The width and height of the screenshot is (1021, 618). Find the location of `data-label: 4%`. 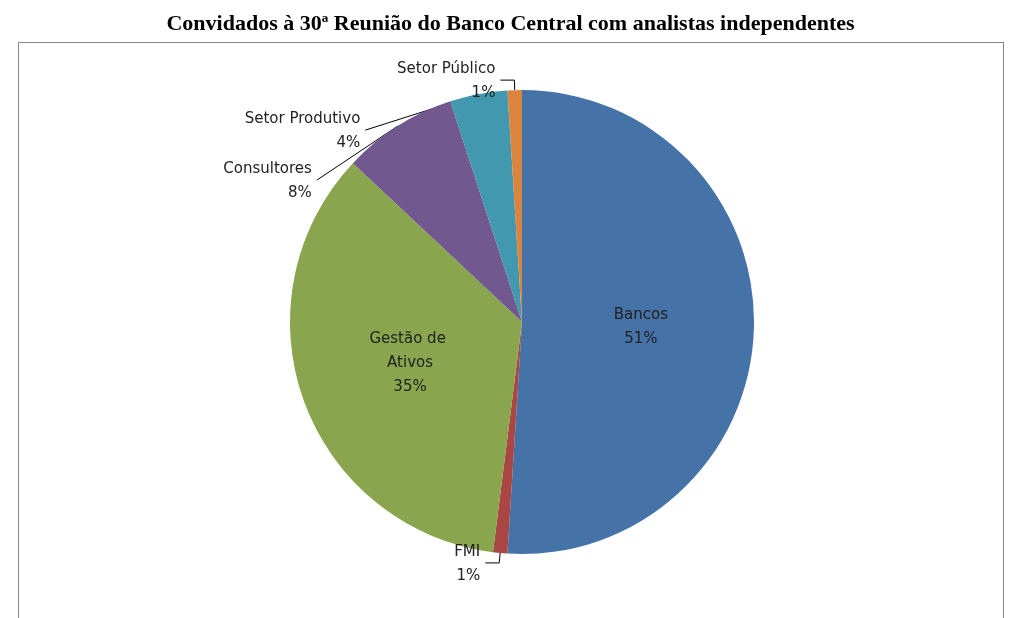

data-label: 4% is located at coordinates (348, 142).